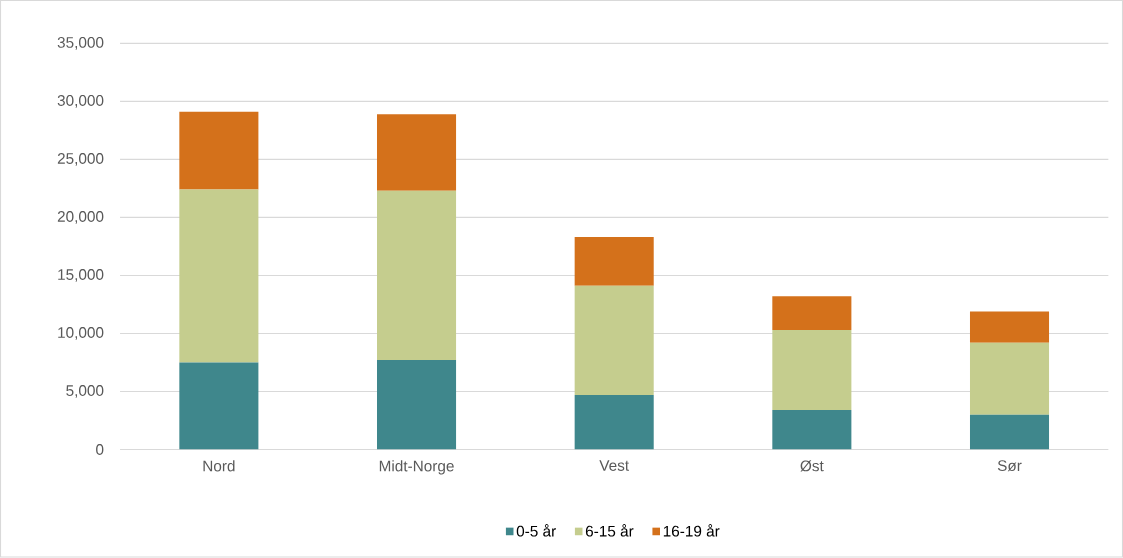 The image size is (1123, 558). Describe the element at coordinates (85, 392) in the screenshot. I see `y-tick-label: 5,000` at that location.